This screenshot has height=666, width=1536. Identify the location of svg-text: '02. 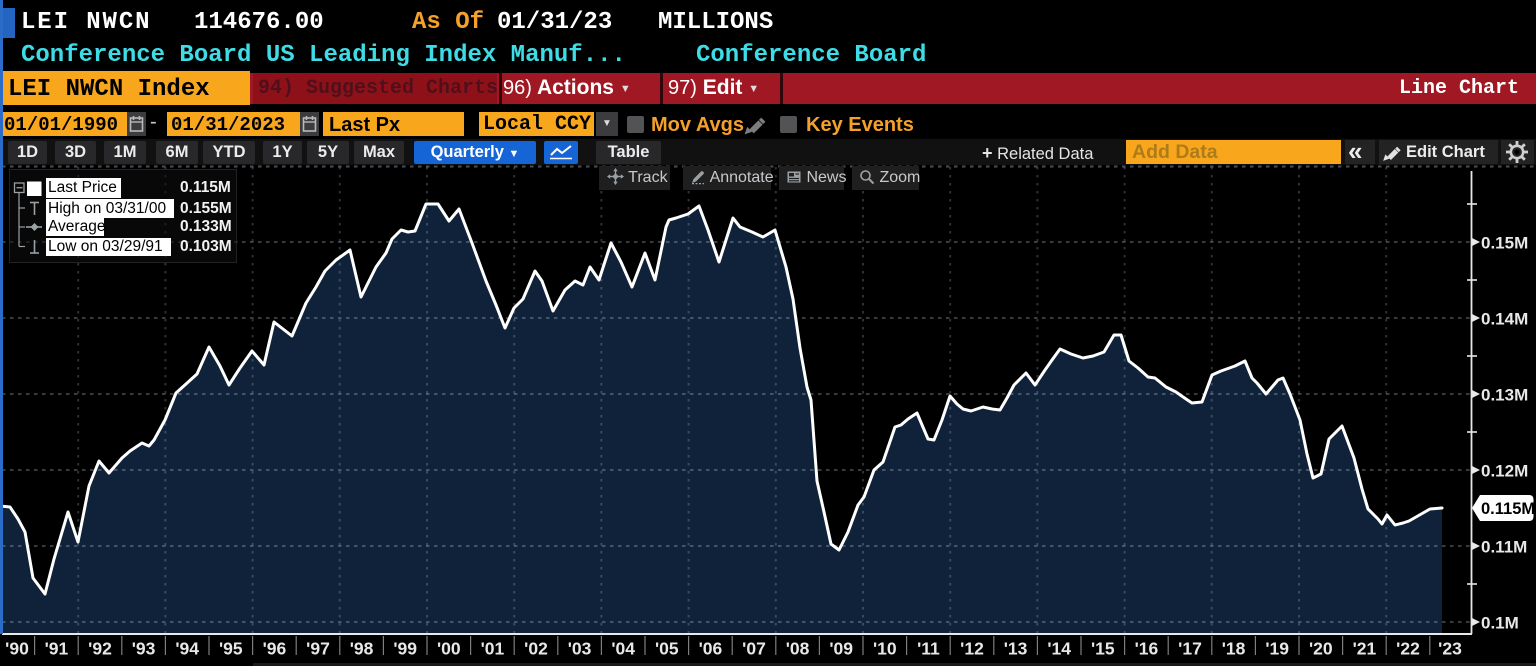
(536, 649).